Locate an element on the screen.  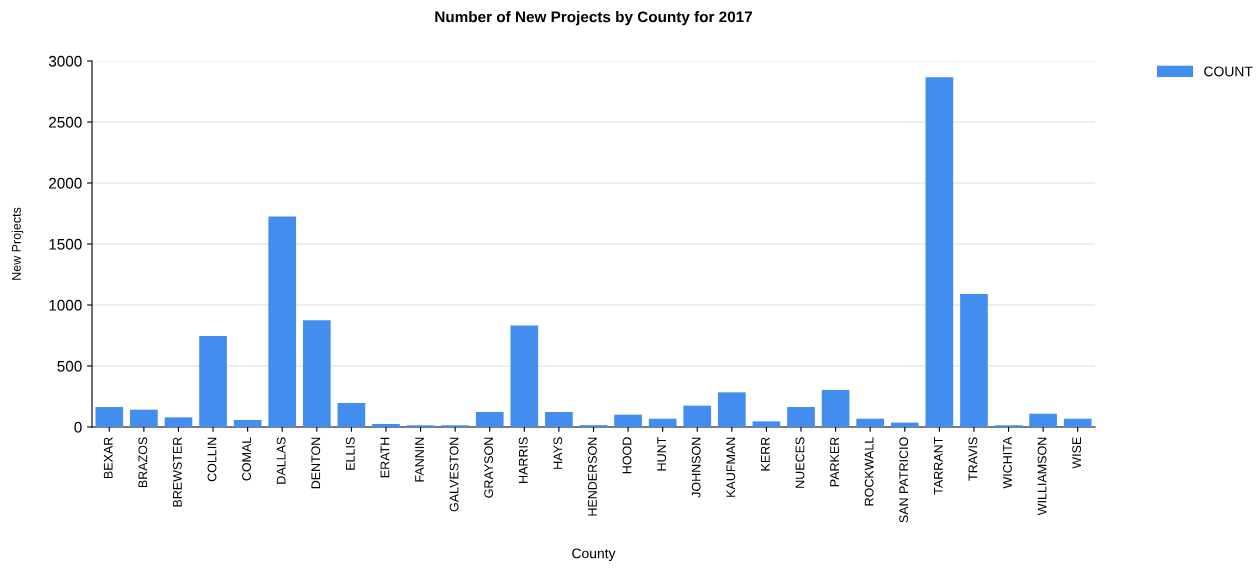
x-tick-label: KAUFMAN is located at coordinates (731, 467).